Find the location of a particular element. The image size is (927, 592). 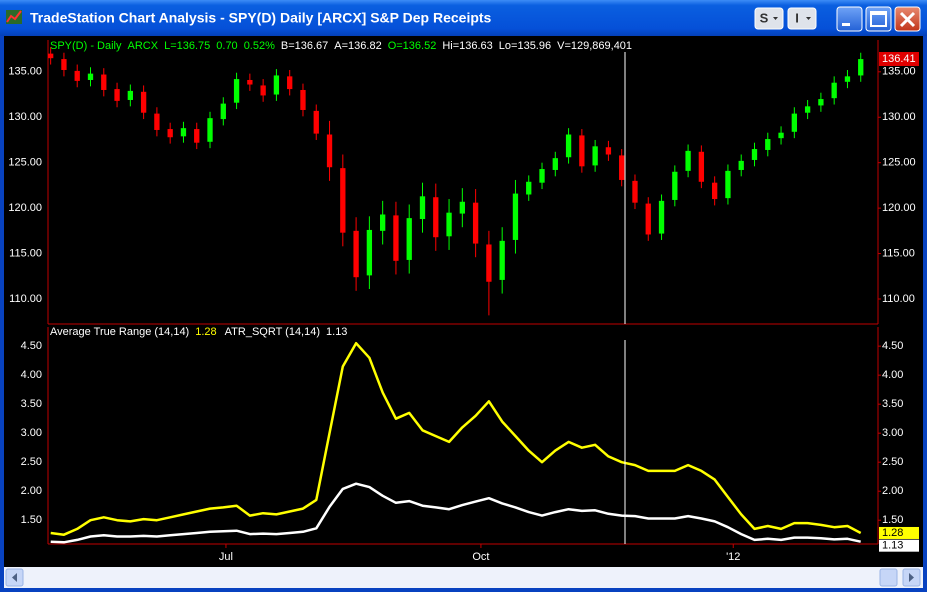

y-tick-label: 2.50 is located at coordinates (31, 462).